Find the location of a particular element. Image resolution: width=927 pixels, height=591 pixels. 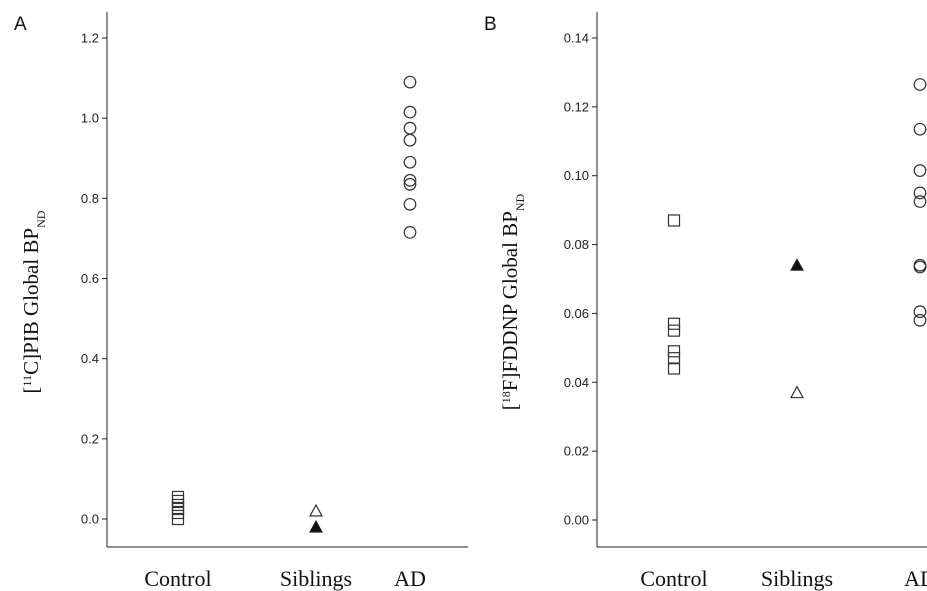

y-axis-label: [11C]PIB Global BPND is located at coordinates (33, 301).